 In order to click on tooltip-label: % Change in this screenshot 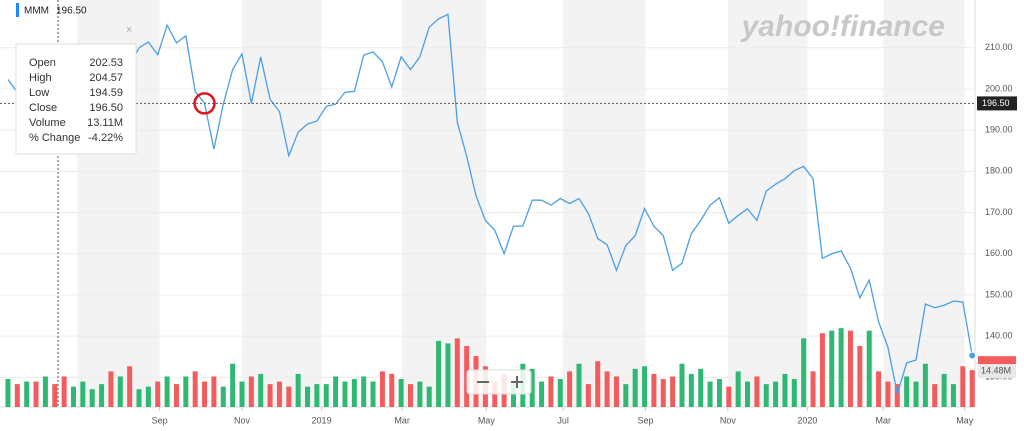, I will do `click(54, 138)`.